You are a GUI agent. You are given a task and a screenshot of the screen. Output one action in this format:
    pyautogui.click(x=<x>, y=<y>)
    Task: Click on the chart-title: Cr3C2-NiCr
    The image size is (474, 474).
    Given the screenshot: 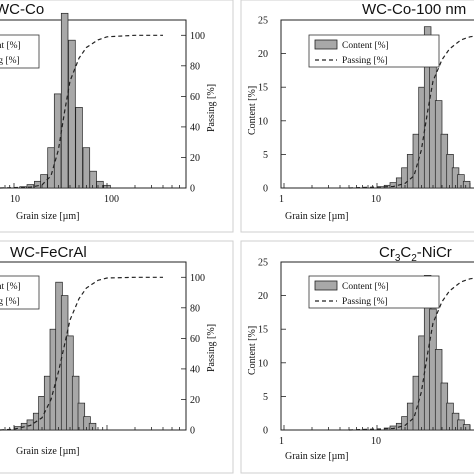 What is the action you would take?
    pyautogui.click(x=415, y=254)
    